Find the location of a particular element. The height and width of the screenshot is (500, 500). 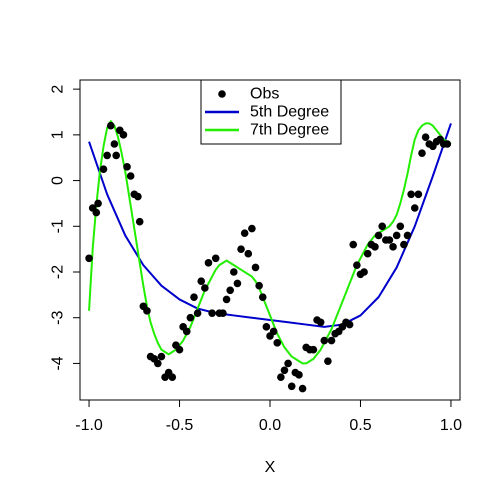

x-axis-title: X is located at coordinates (270, 467).